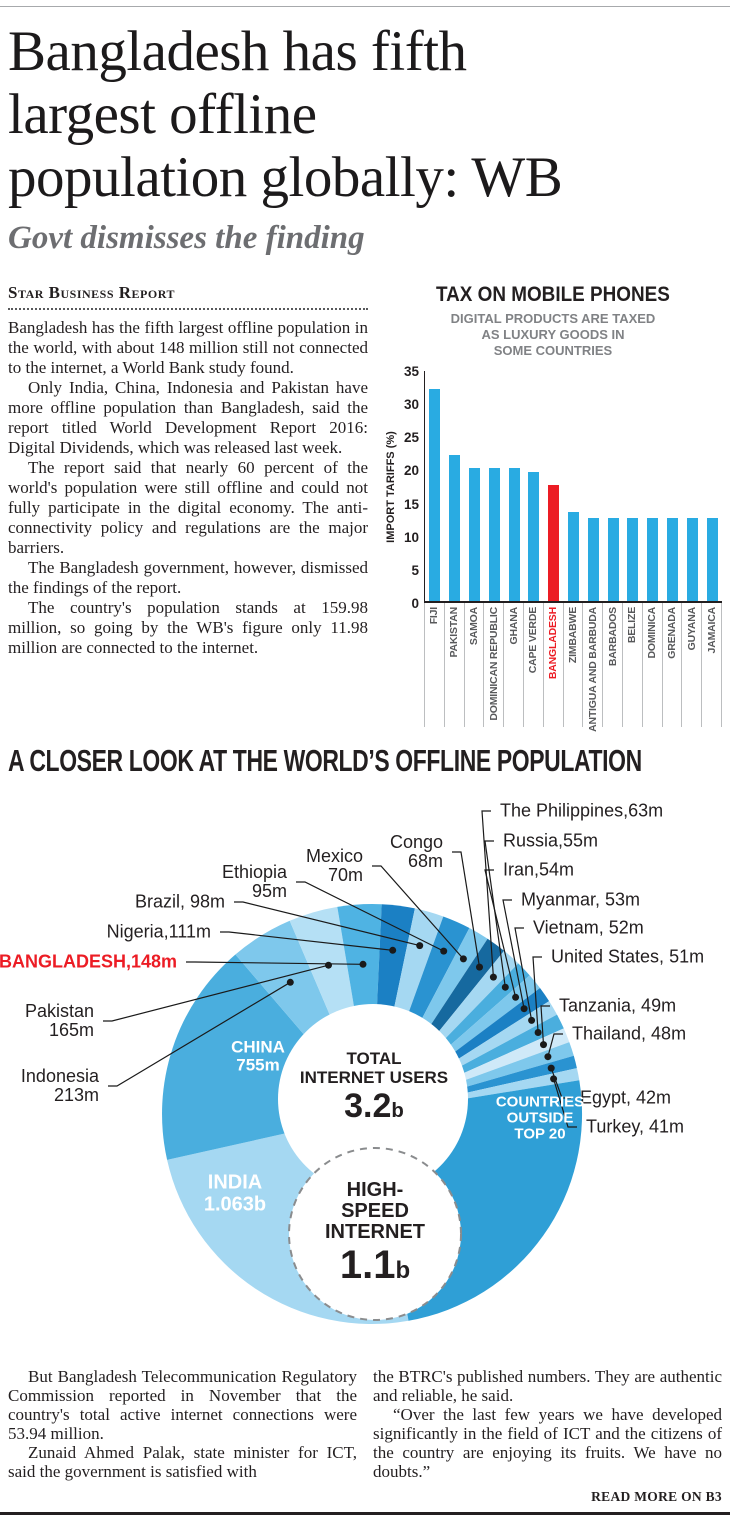 The width and height of the screenshot is (730, 1518). Describe the element at coordinates (420, 946) in the screenshot. I see `leader-dot-brazil` at that location.